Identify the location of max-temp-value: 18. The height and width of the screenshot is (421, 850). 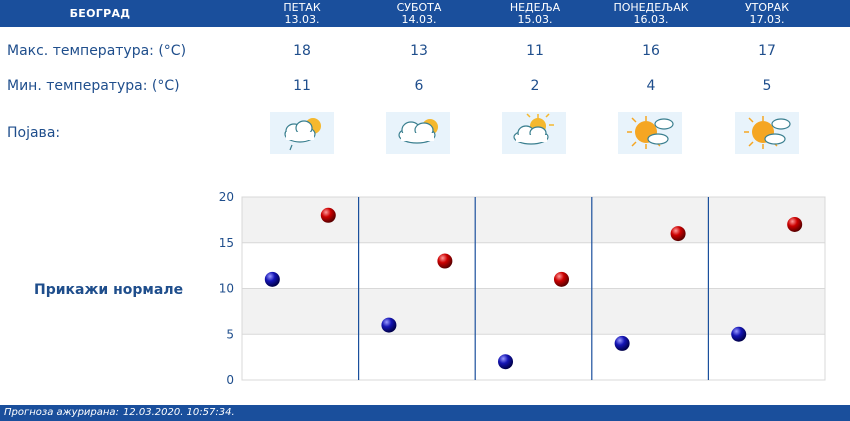
(302, 51).